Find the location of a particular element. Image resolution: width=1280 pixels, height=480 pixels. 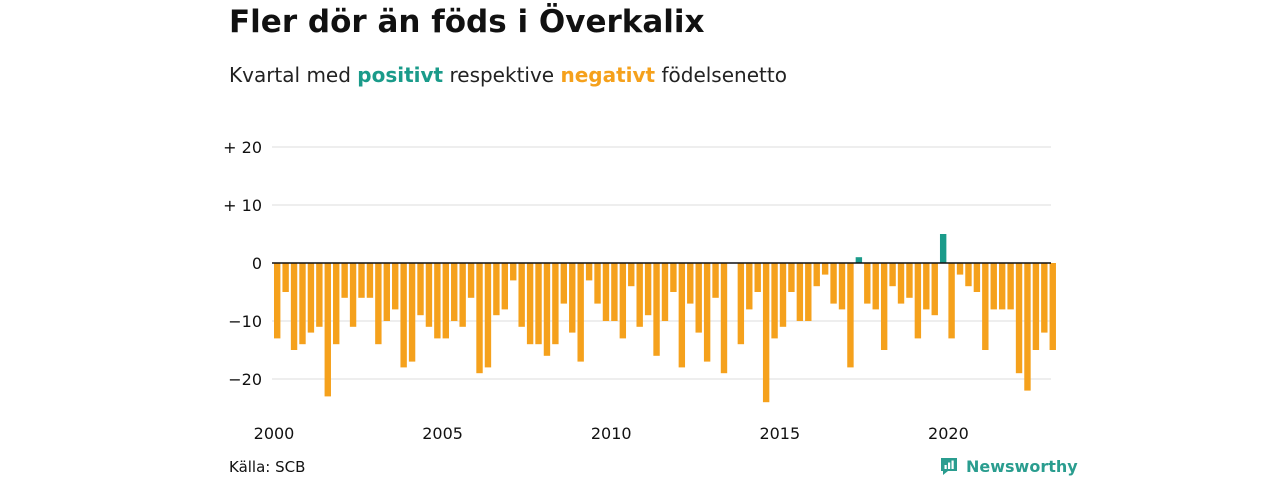

y-tick-label: −10 is located at coordinates (245, 321).